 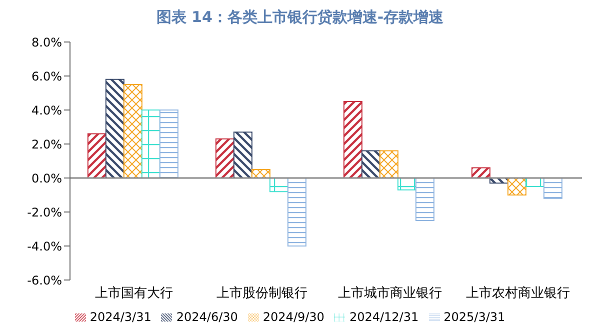 I want to click on chart-title: 图表 14：各类上市银行贷款增速-存款增速, so click(x=300, y=18).